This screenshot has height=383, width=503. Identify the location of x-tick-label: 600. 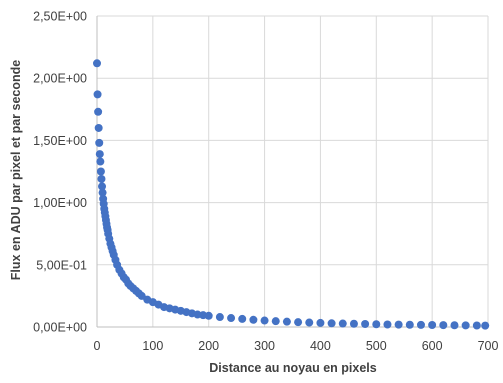
(432, 346).